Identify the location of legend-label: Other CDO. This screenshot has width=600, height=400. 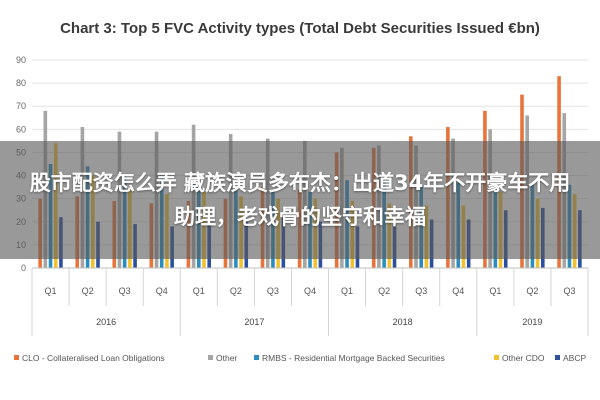
(523, 358).